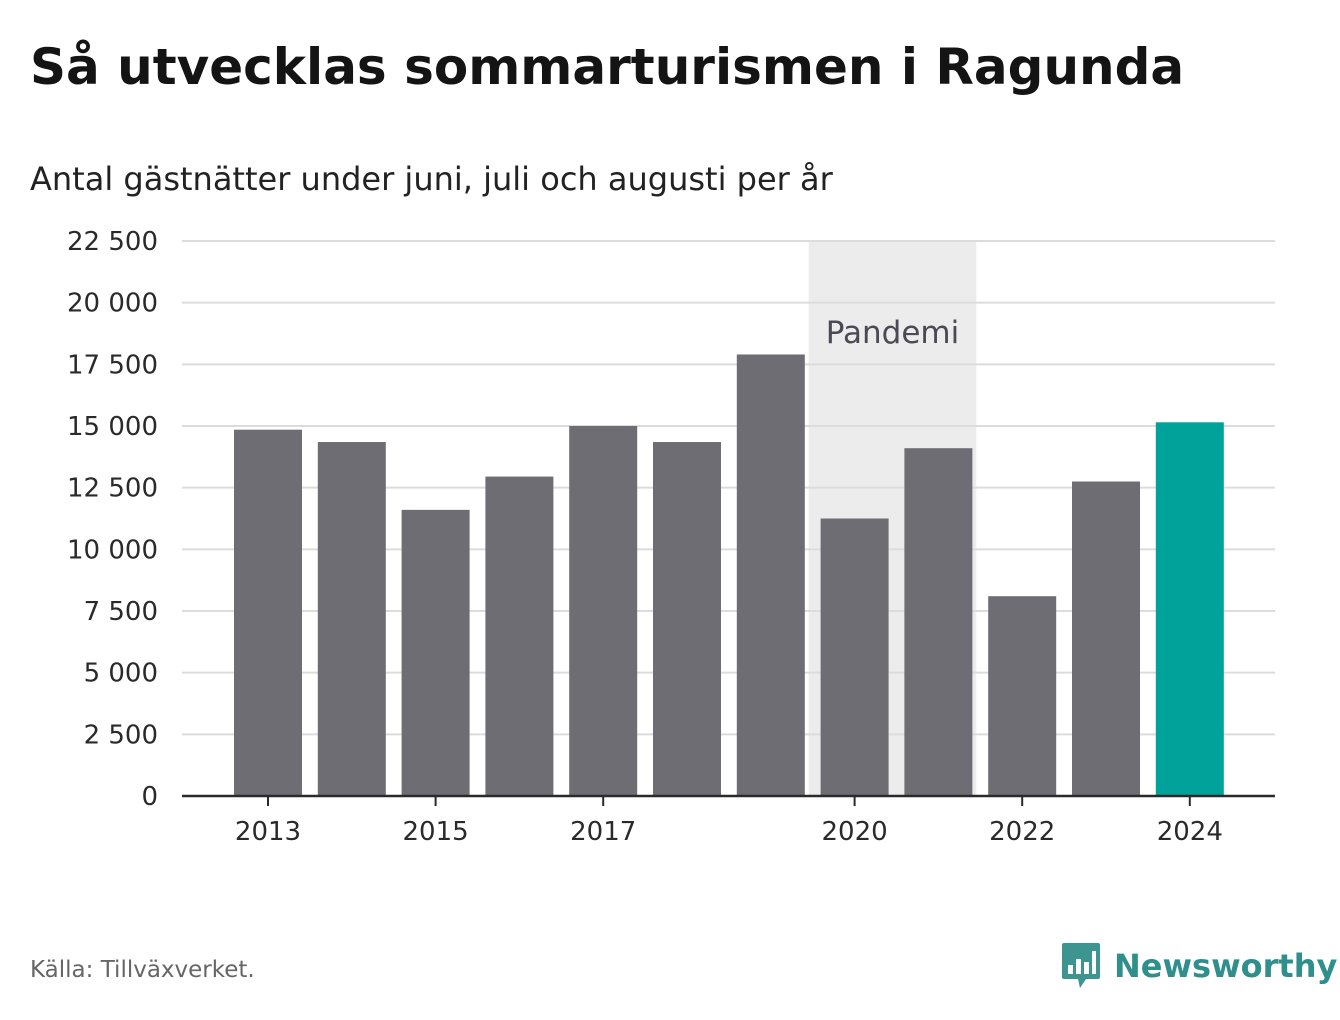 Image resolution: width=1340 pixels, height=1020 pixels. Describe the element at coordinates (436, 832) in the screenshot. I see `x-tick-label: 2015` at that location.